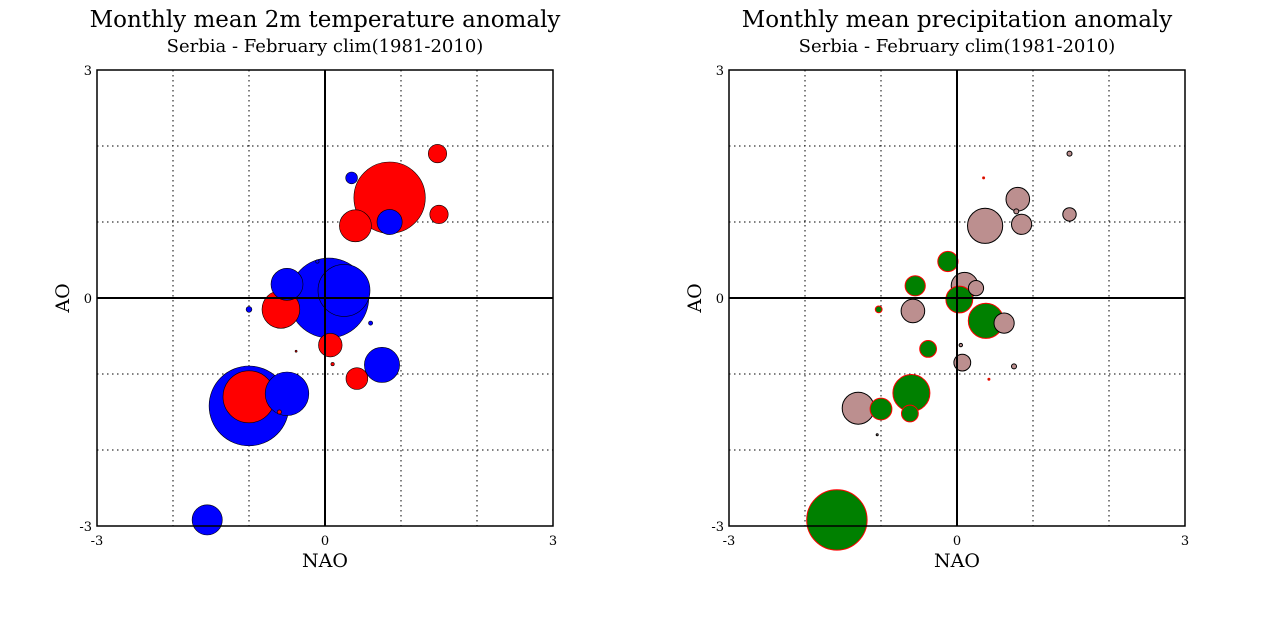 This screenshot has width=1264, height=626. What do you see at coordinates (957, 20) in the screenshot?
I see `chart-title: Monthly mean precipitation anomaly` at bounding box center [957, 20].